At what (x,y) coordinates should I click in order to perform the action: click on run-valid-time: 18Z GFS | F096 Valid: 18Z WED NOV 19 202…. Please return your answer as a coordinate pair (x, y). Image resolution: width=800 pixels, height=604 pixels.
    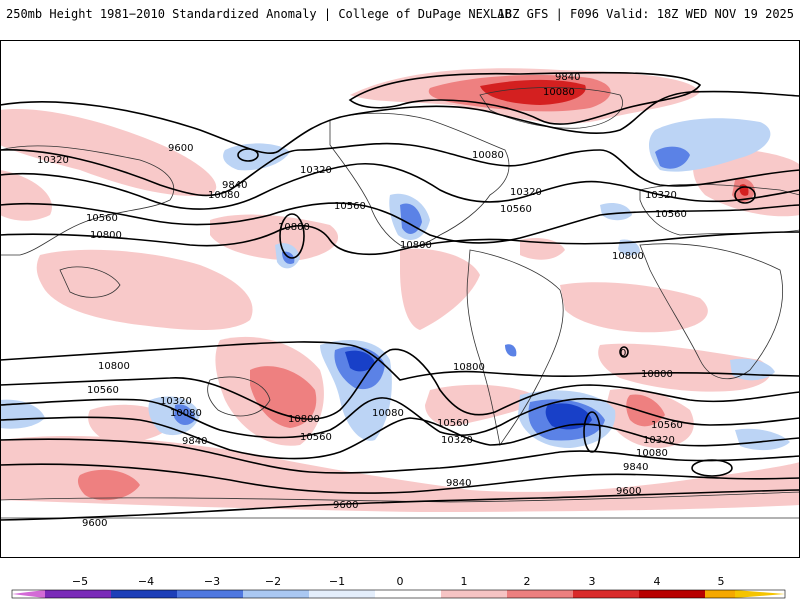
    Looking at the image, I should click on (645, 14).